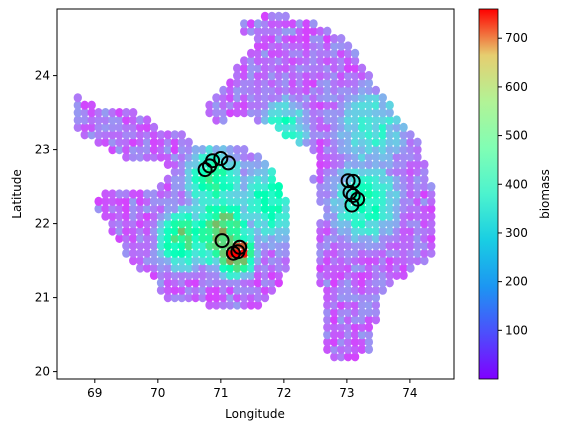 This screenshot has width=561, height=430. I want to click on colorbar-tick-label: 600, so click(516, 87).